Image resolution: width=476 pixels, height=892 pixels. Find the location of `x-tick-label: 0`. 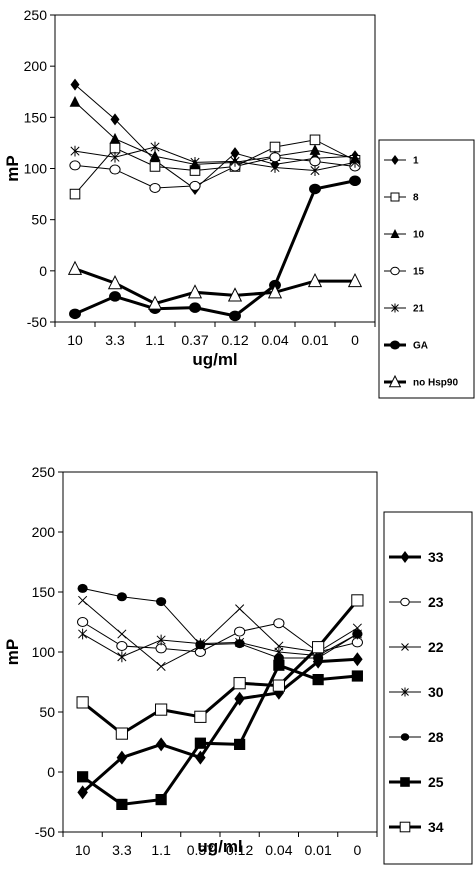

x-tick-label: 0 is located at coordinates (357, 850).